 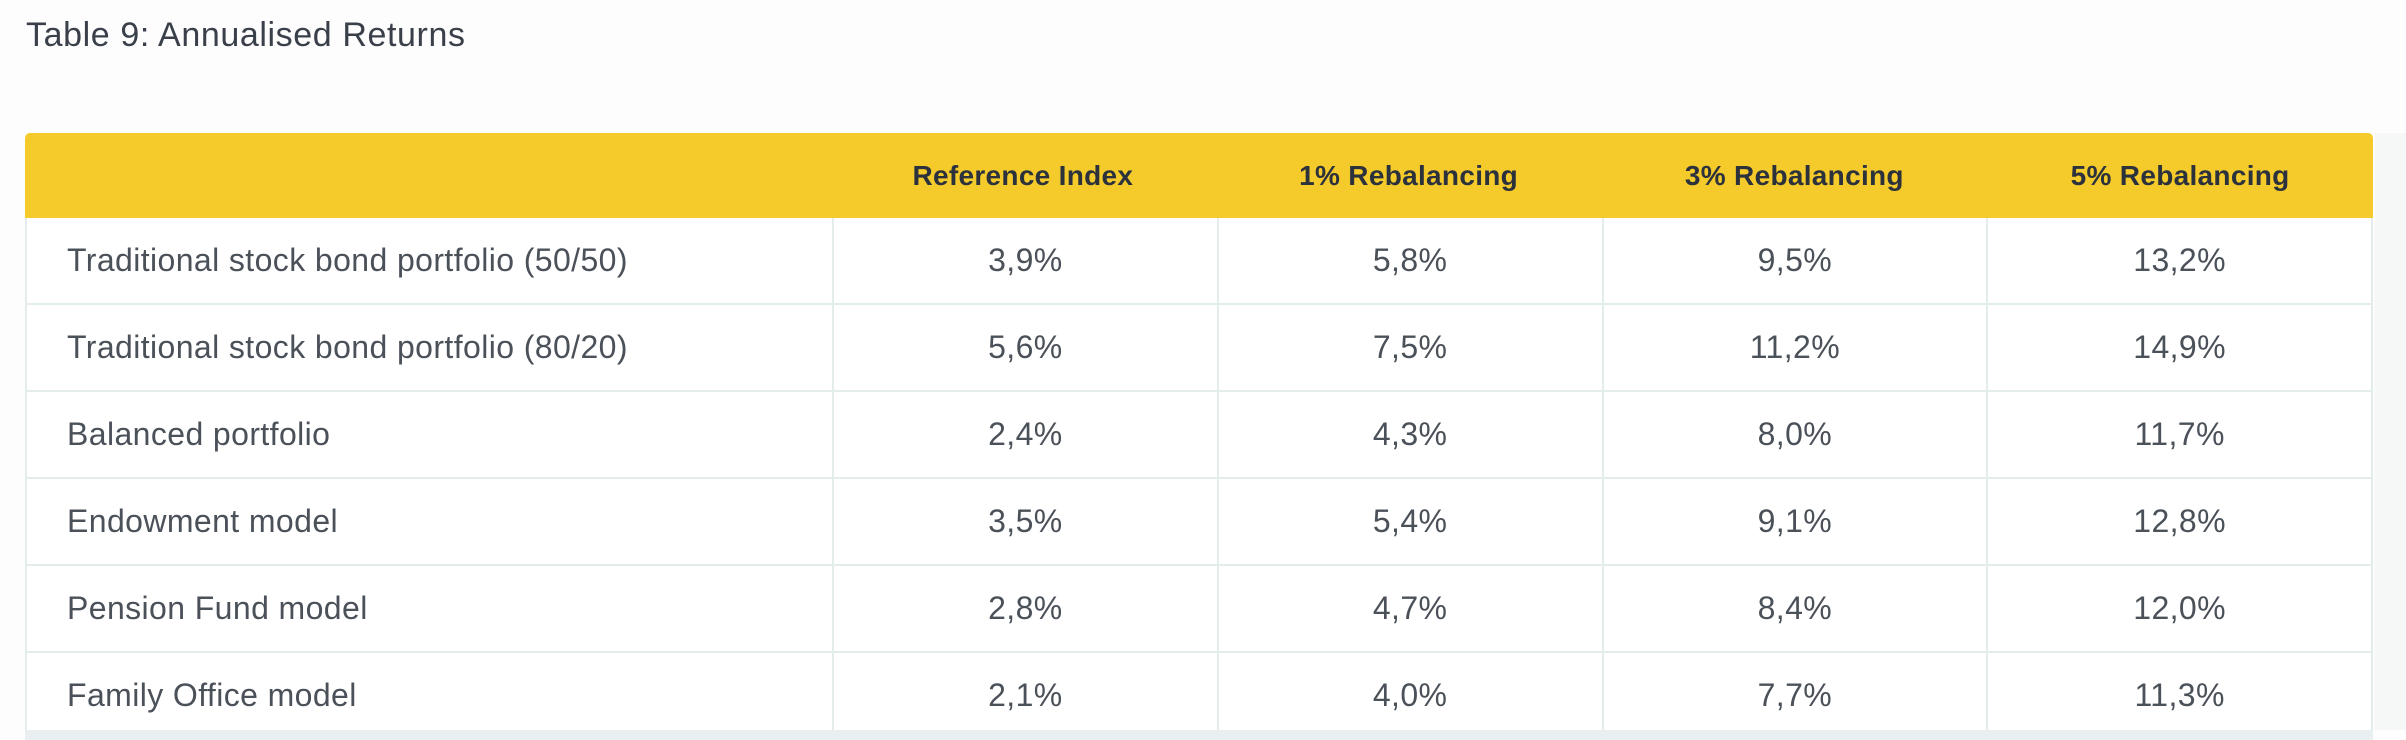 What do you see at coordinates (1794, 695) in the screenshot?
I see `value-cell: 7,7%` at bounding box center [1794, 695].